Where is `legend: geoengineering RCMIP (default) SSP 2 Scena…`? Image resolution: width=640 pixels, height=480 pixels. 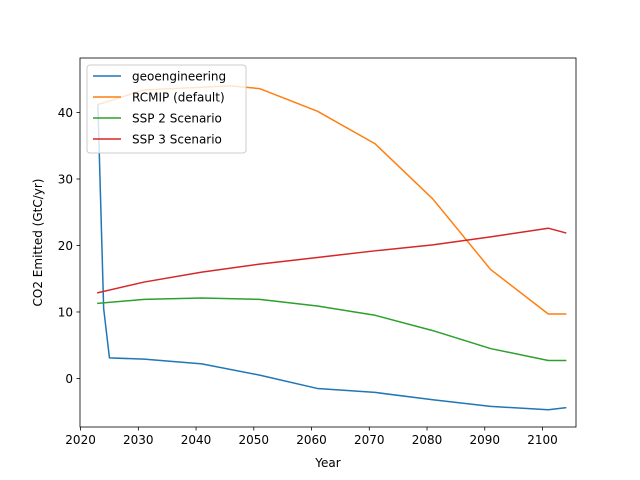 legend: geoengineering RCMIP (default) SSP 2 Scena… is located at coordinates (166, 109).